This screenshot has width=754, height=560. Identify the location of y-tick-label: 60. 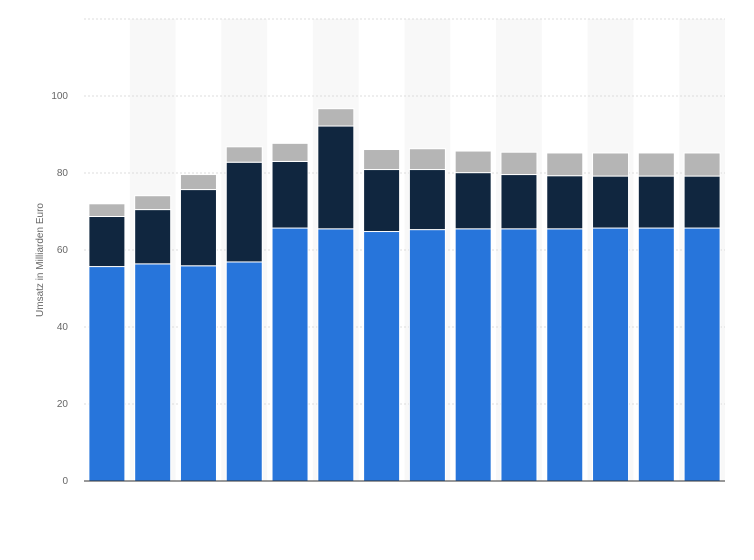
(63, 250).